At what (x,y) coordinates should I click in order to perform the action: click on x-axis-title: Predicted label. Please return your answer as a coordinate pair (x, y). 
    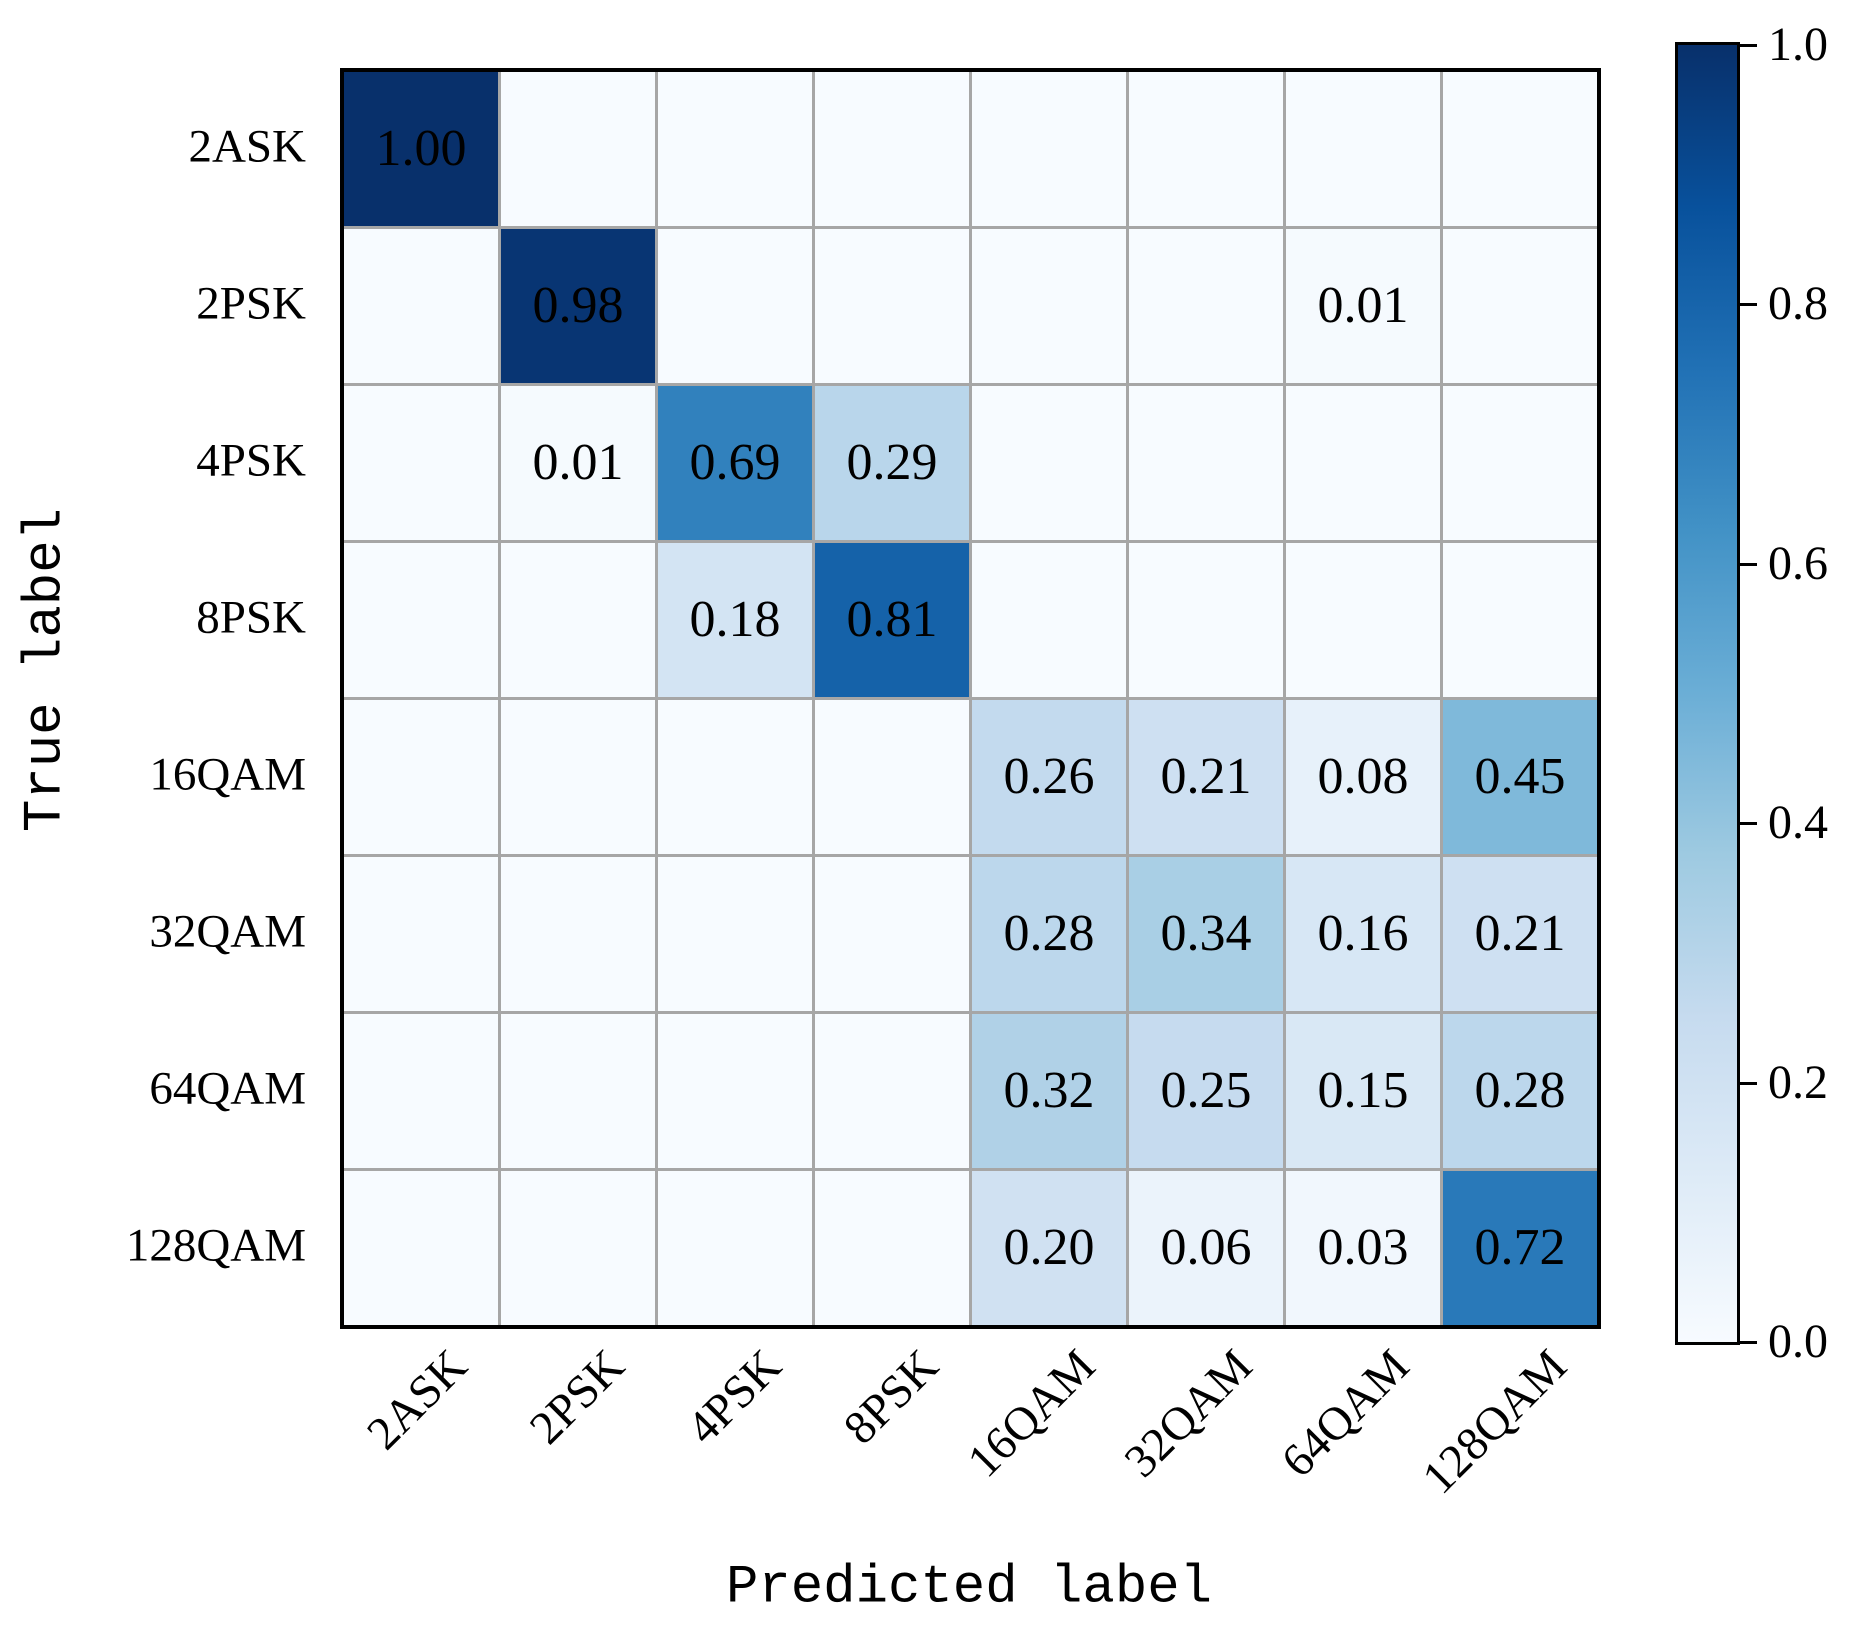
    Looking at the image, I should click on (969, 1588).